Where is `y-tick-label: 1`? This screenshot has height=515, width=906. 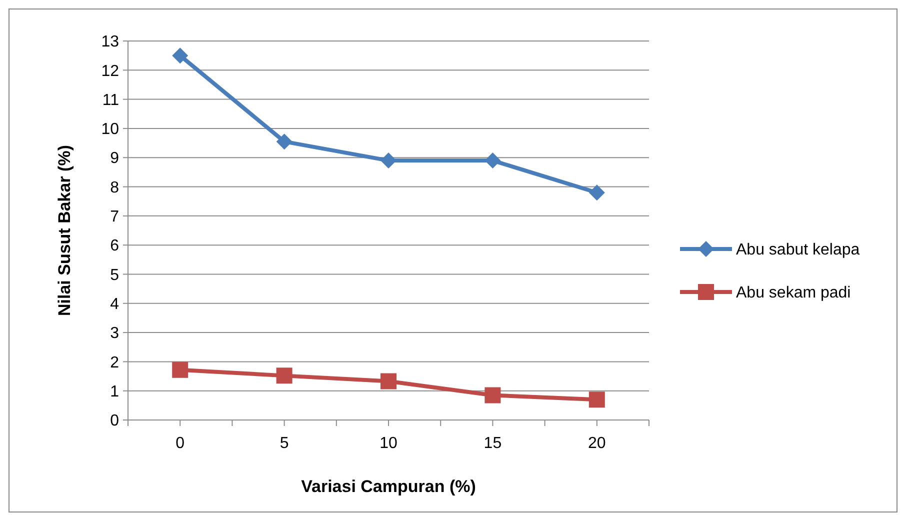
y-tick-label: 1 is located at coordinates (115, 391).